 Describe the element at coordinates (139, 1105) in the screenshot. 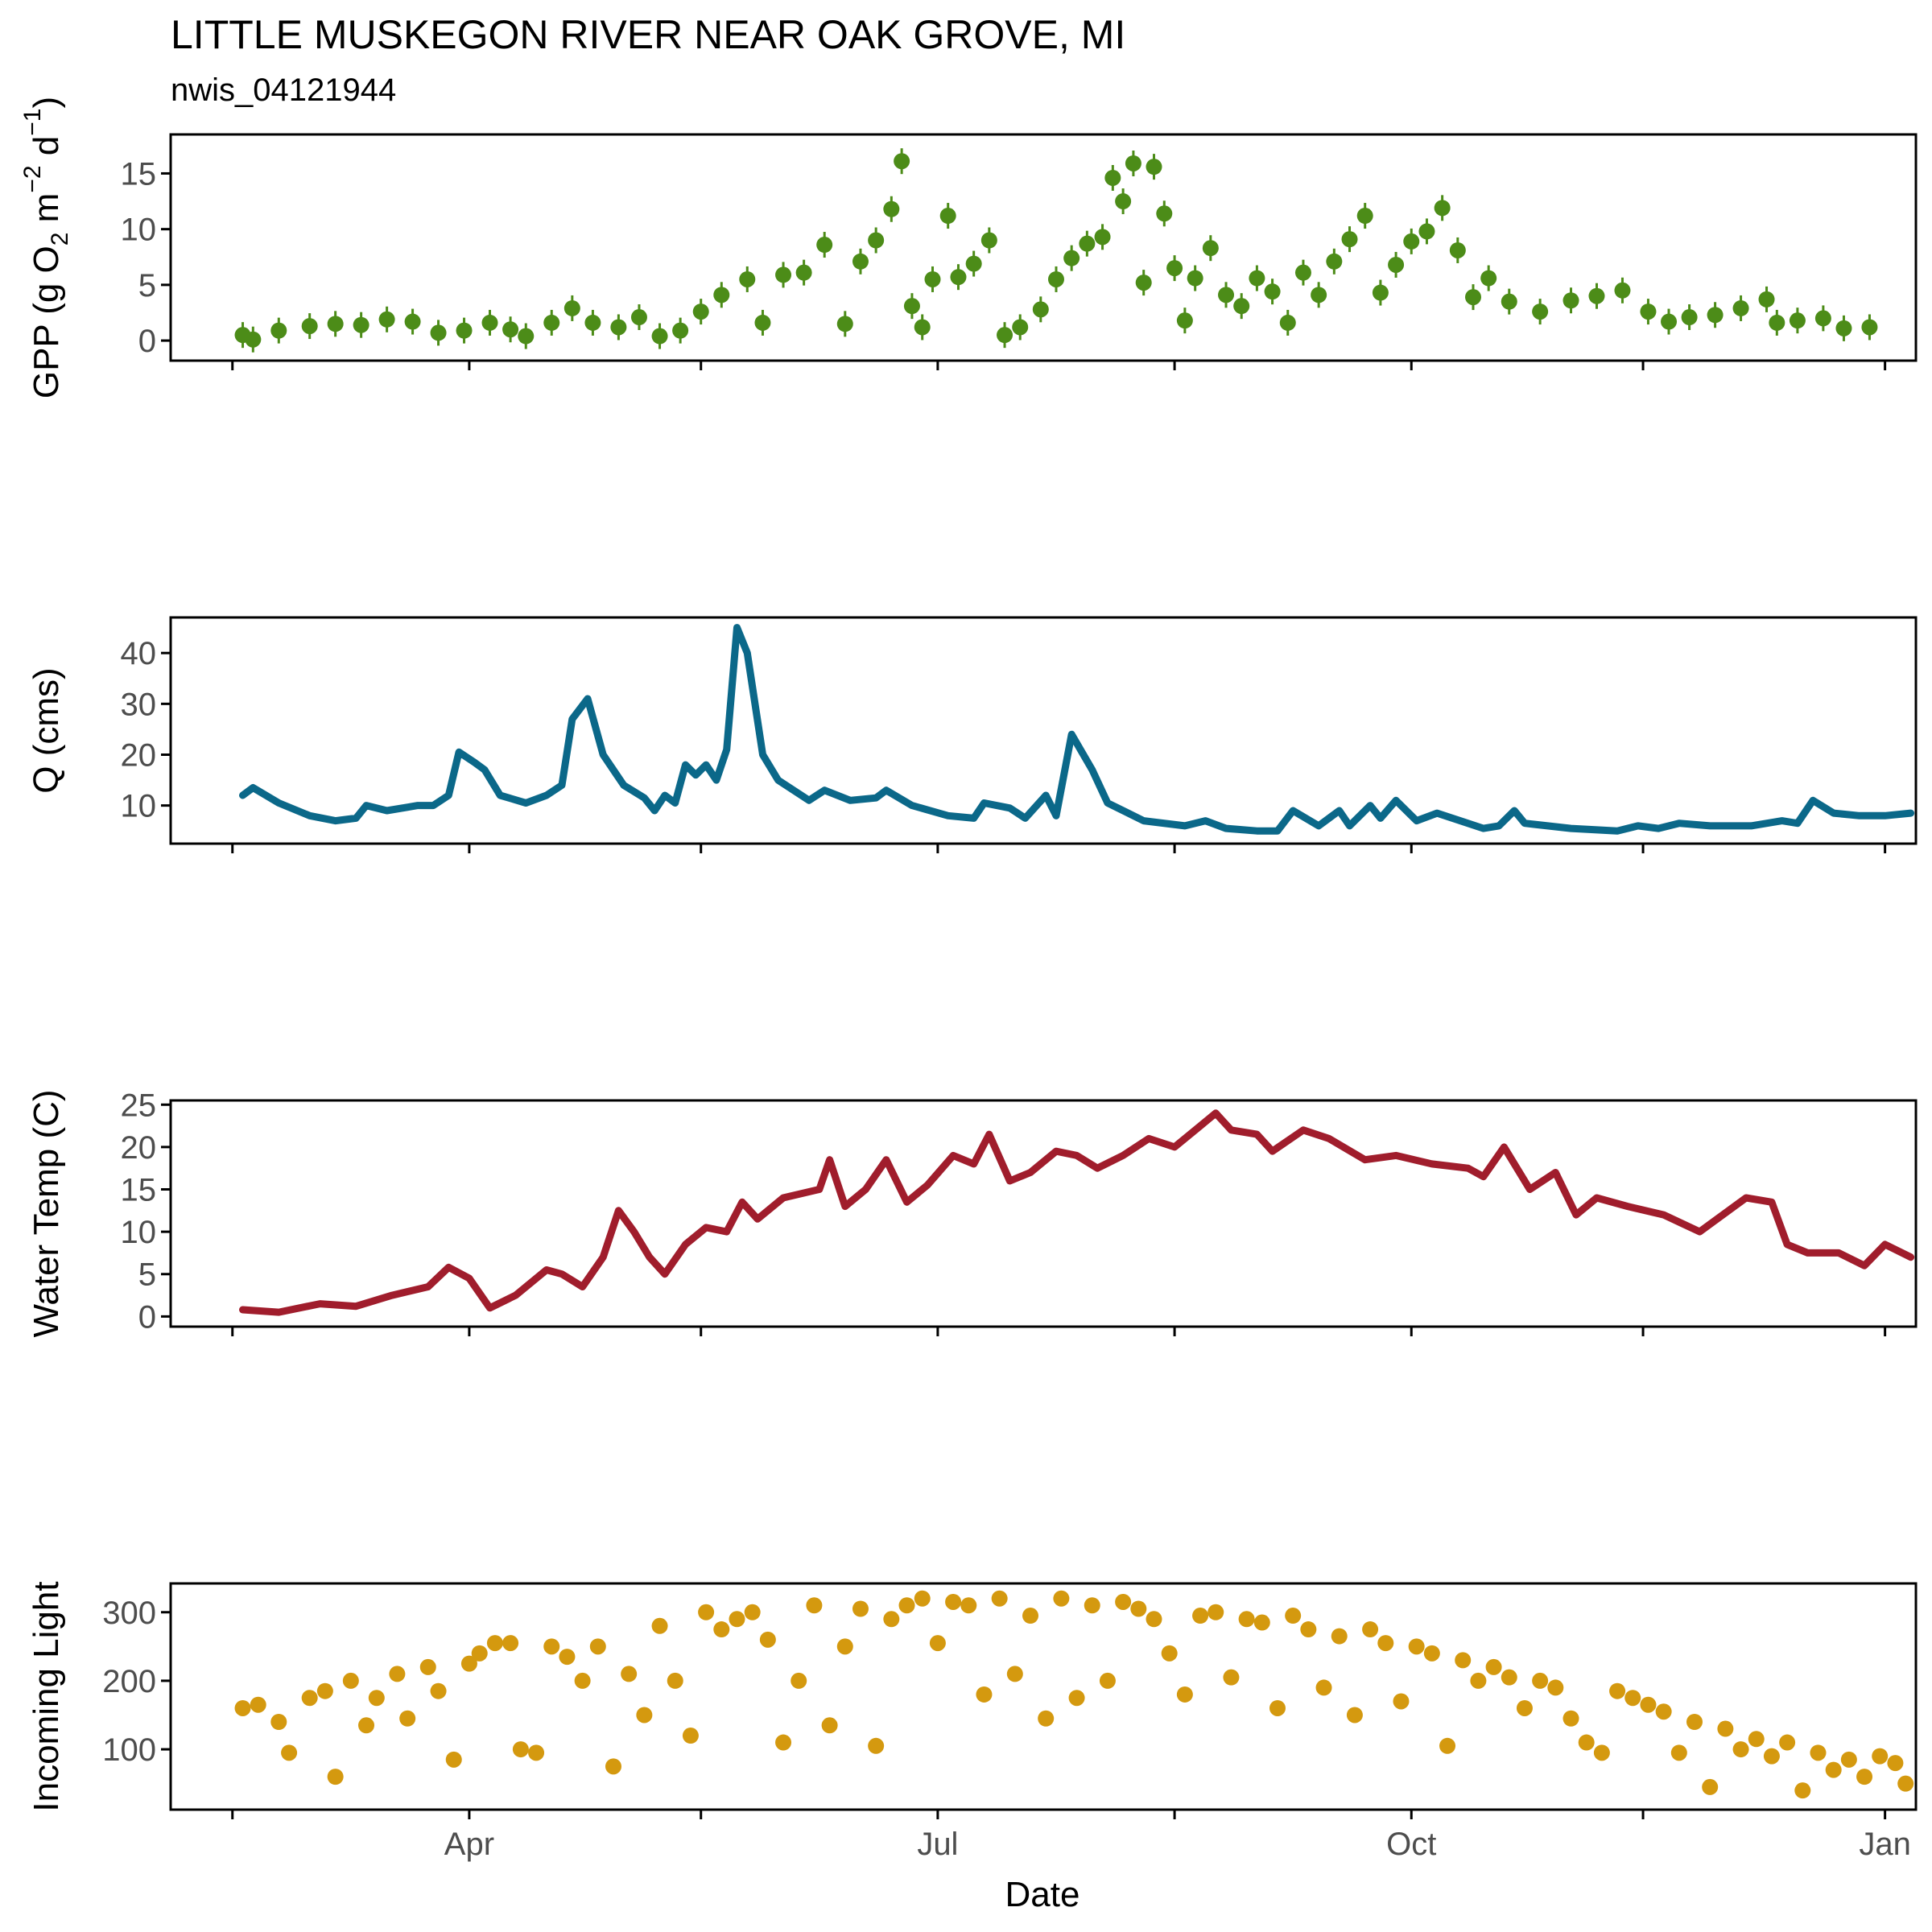

I see `y-tick-label: 25` at that location.